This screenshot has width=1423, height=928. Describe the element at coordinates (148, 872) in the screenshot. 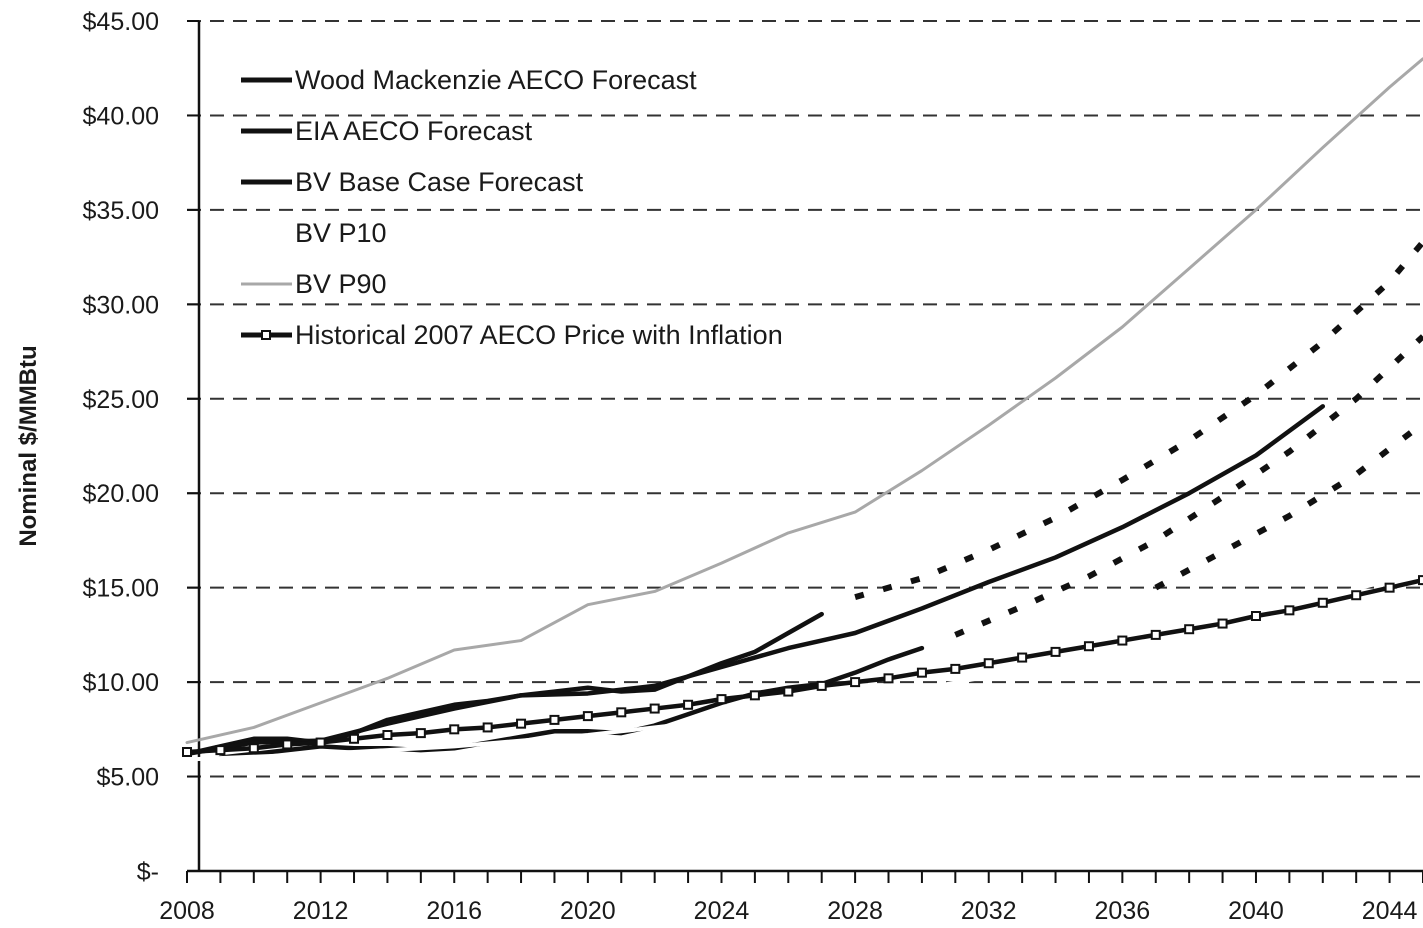

I see `y-tick-label: $-` at that location.